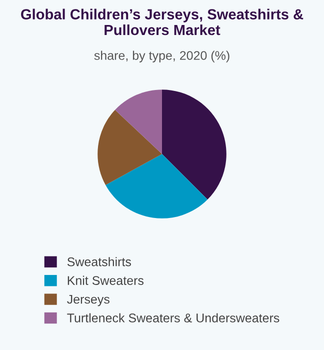 The width and height of the screenshot is (324, 350). What do you see at coordinates (88, 300) in the screenshot?
I see `legend-label: Jerseys` at bounding box center [88, 300].